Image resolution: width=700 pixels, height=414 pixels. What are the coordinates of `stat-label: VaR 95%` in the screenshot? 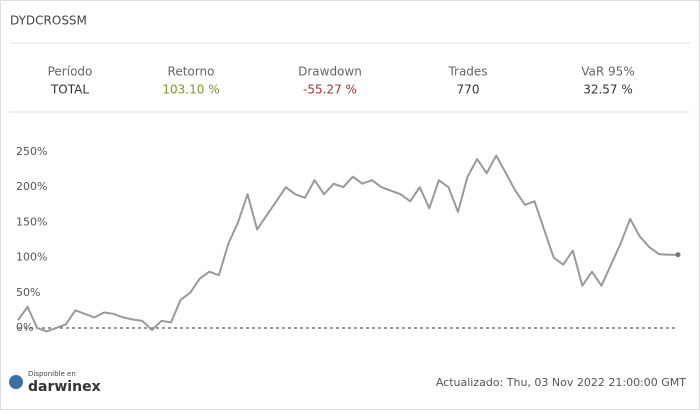 It's located at (607, 72).